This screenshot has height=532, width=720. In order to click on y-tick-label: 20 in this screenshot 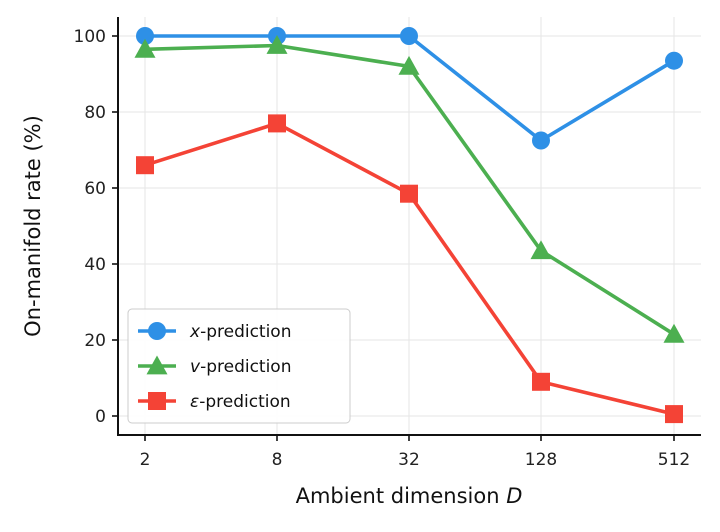, I will do `click(95, 341)`.